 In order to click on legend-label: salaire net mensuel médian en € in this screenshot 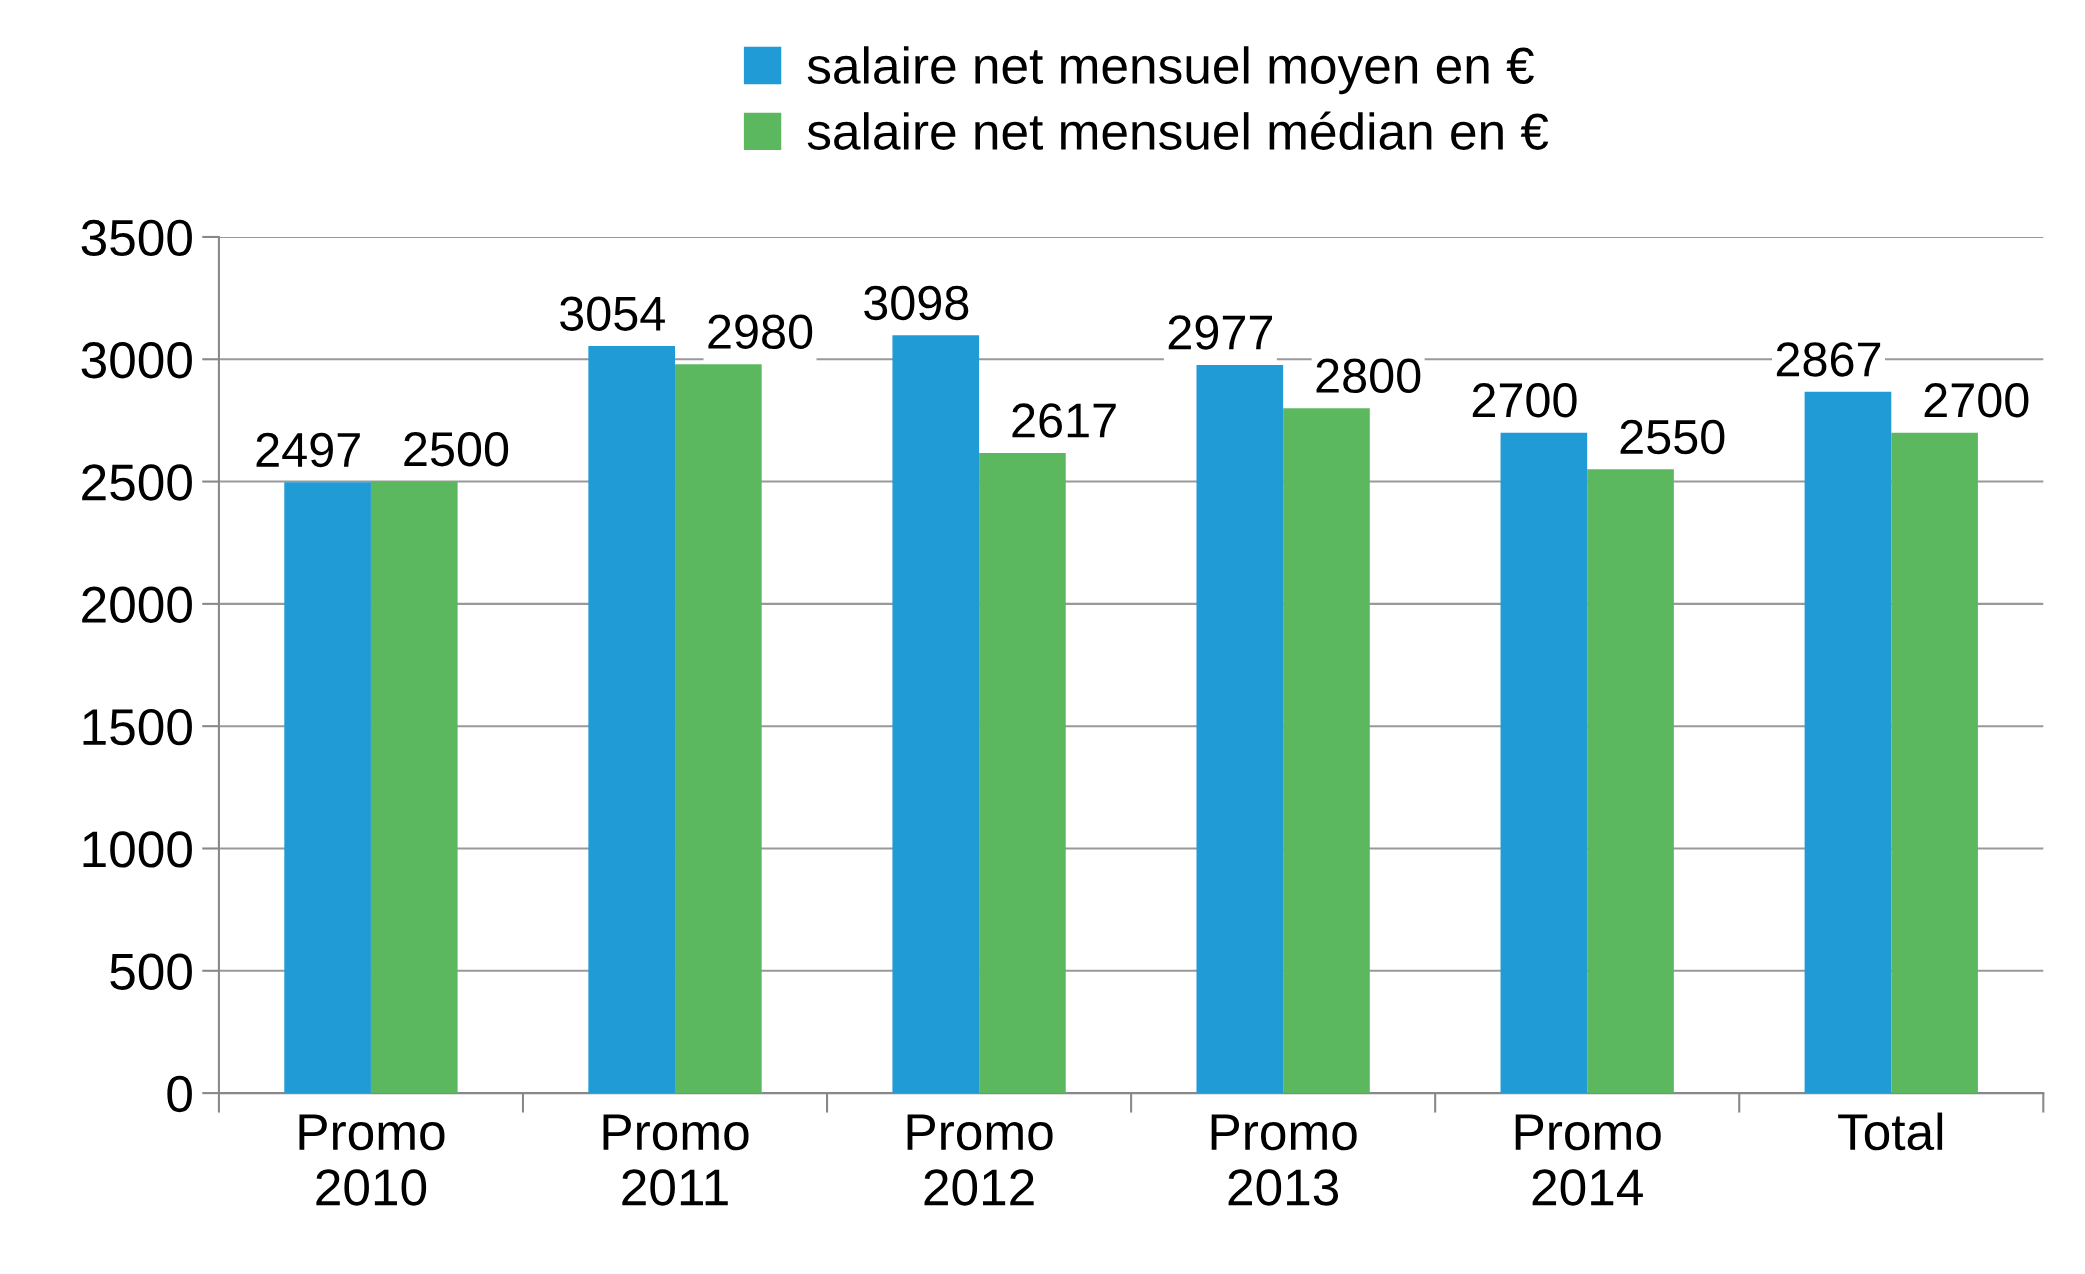, I will do `click(1178, 130)`.